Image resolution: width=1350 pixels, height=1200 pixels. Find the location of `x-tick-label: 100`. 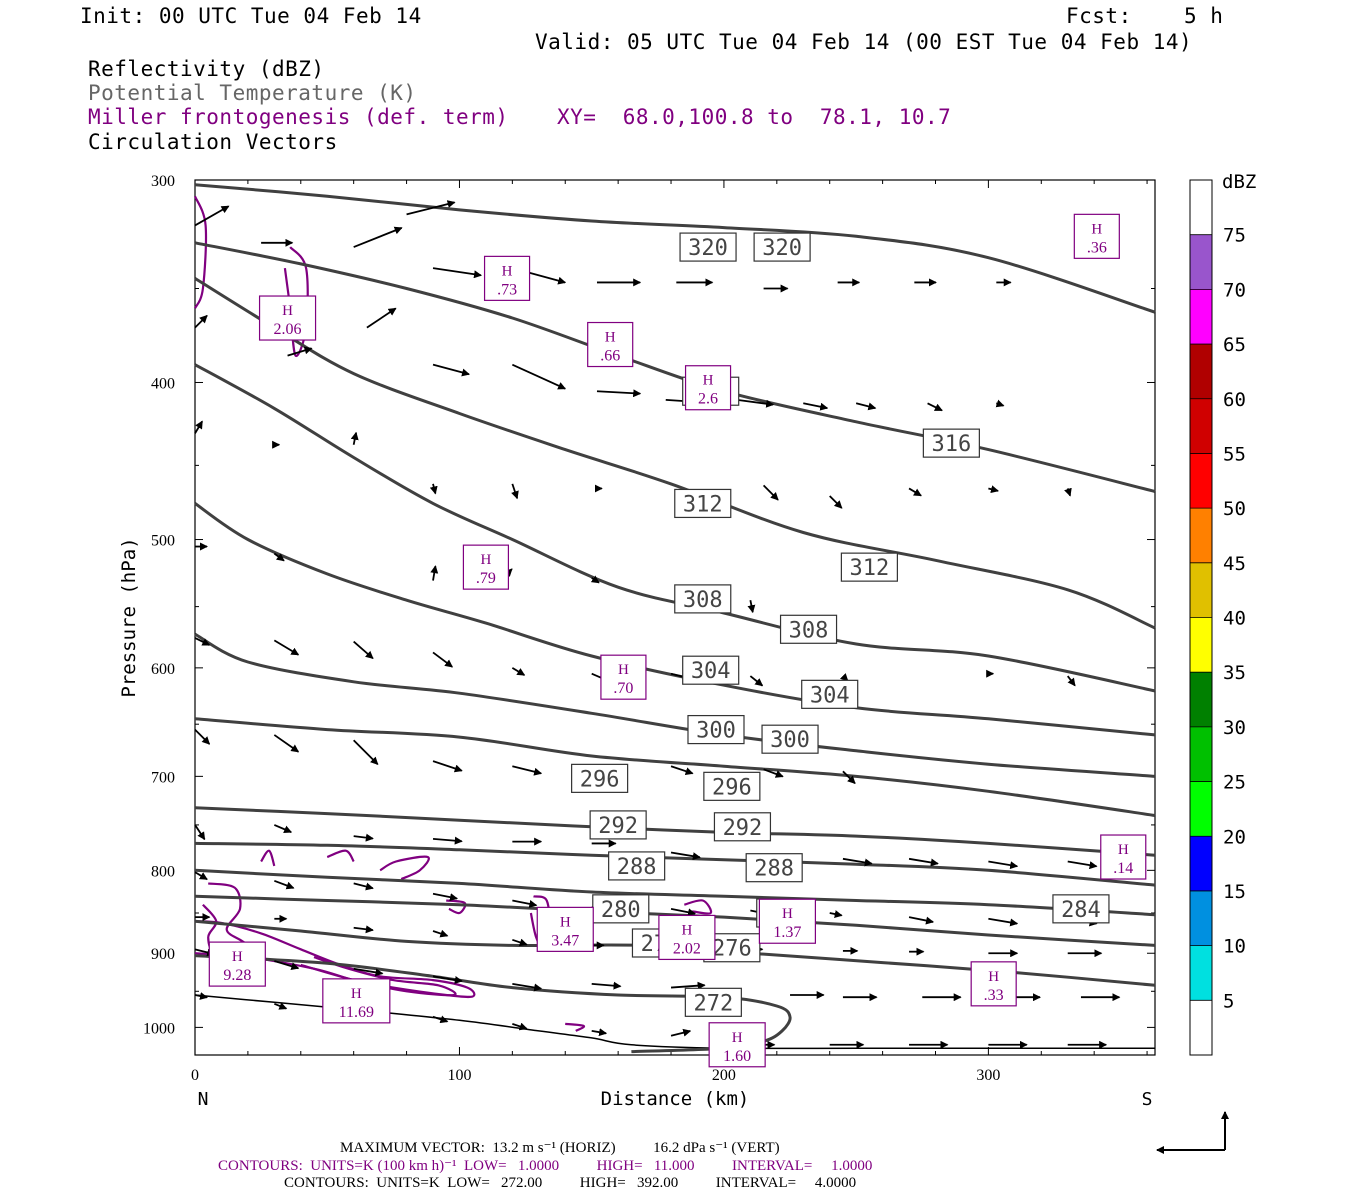

x-tick-label: 100 is located at coordinates (459, 1075).